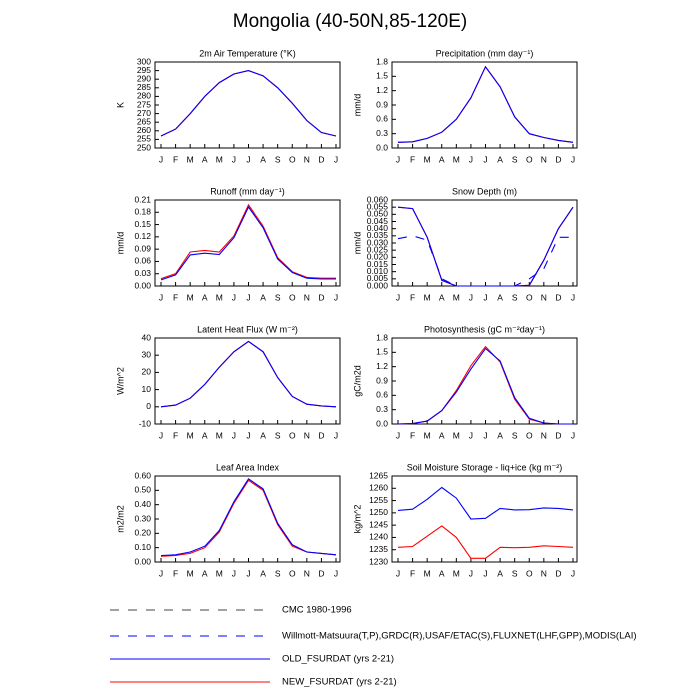 The height and width of the screenshot is (700, 700). Describe the element at coordinates (142, 224) in the screenshot. I see `y-tick-label: 0.15` at that location.